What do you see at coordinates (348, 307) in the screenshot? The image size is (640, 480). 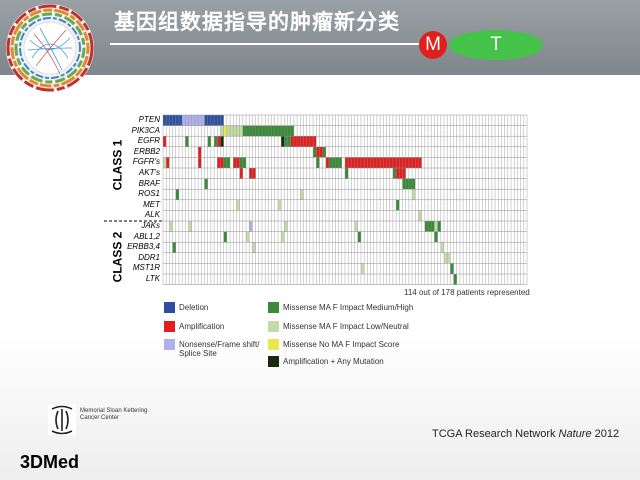 I see `legend-label: Missense MA F Impact Medium/High` at bounding box center [348, 307].